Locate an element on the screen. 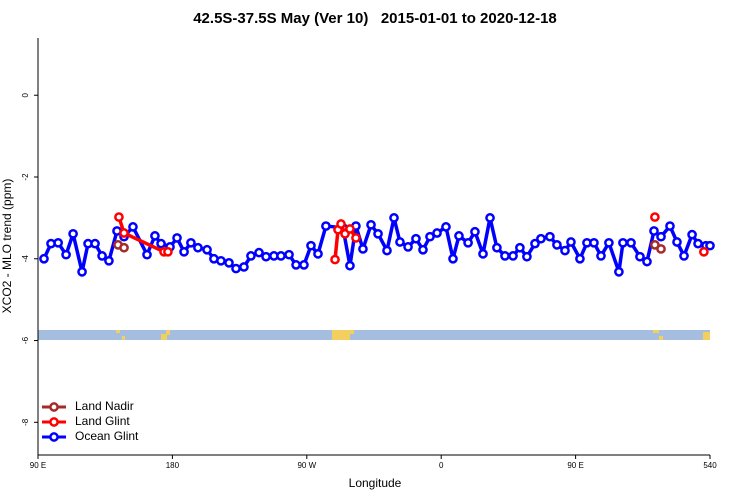 This screenshot has height=500, width=750. y-tick-label: -6 is located at coordinates (25, 340).